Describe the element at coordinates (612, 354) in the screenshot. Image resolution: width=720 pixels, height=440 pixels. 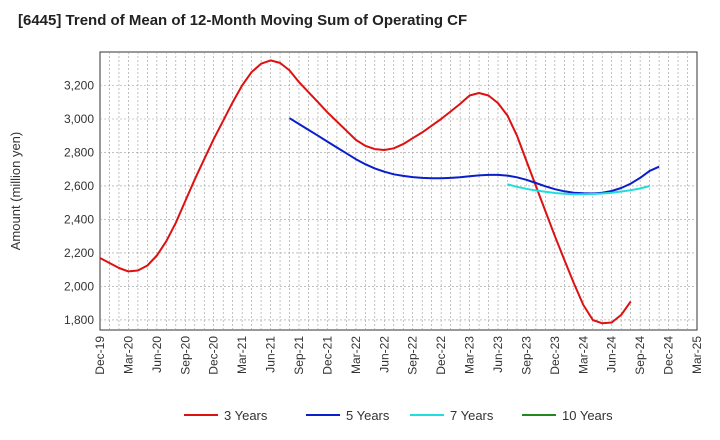
I see `x-tick-label: Jun-24` at that location.